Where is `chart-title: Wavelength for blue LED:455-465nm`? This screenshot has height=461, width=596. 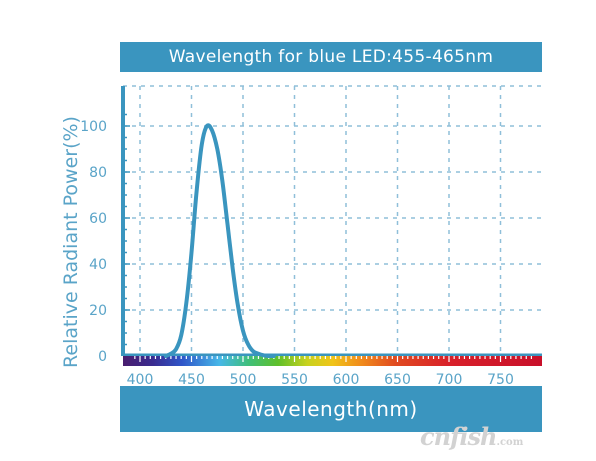
chart-title: Wavelength for blue LED:455-465nm is located at coordinates (331, 57).